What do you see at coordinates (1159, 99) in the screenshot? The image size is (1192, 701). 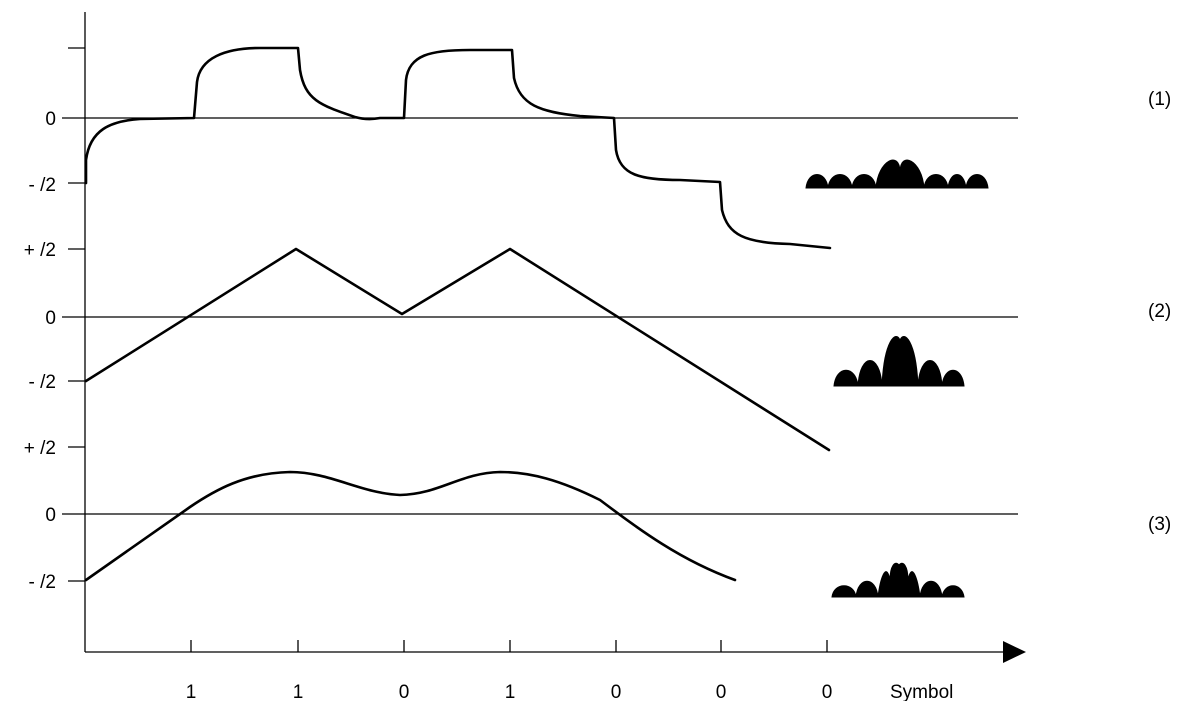 I see `panel-label-1: (1)` at bounding box center [1159, 99].